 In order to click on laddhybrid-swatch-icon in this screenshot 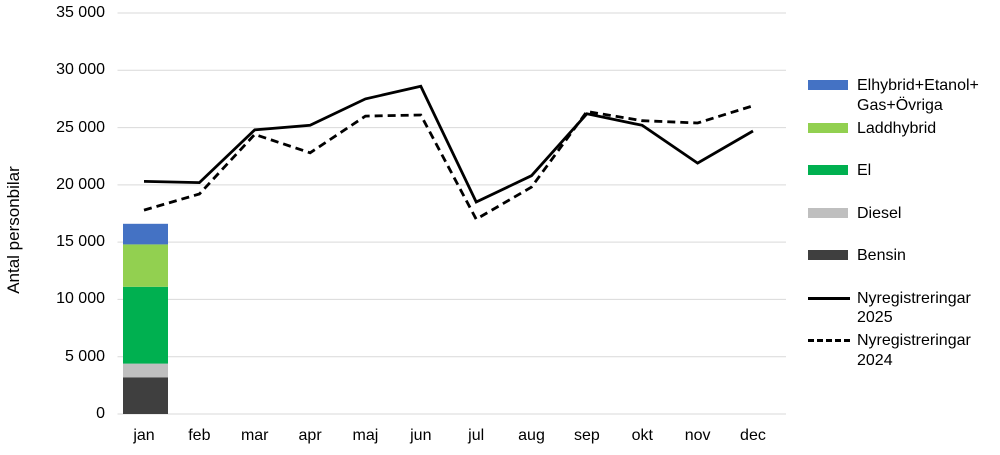, I will do `click(828, 127)`.